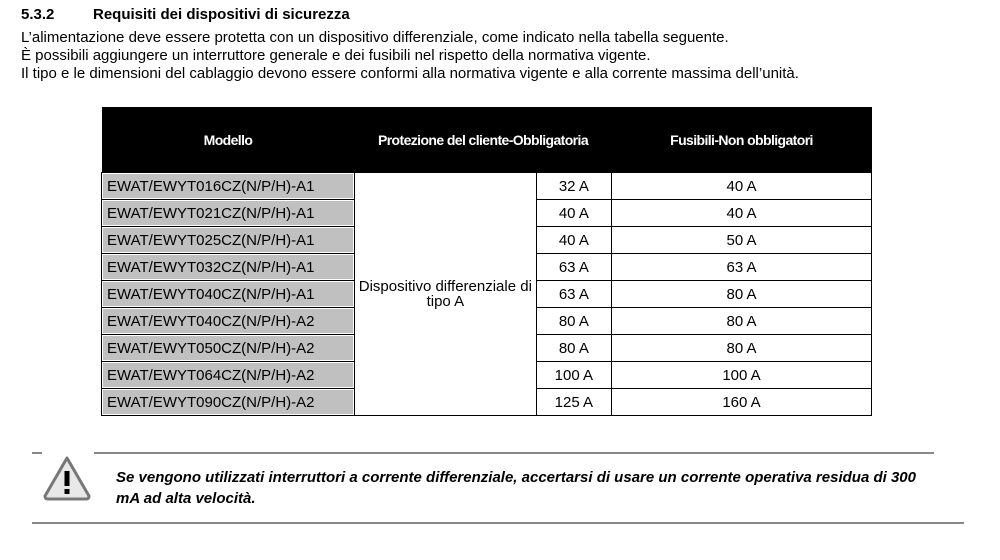  What do you see at coordinates (38, 14) in the screenshot?
I see `section-number: 5.3.2` at bounding box center [38, 14].